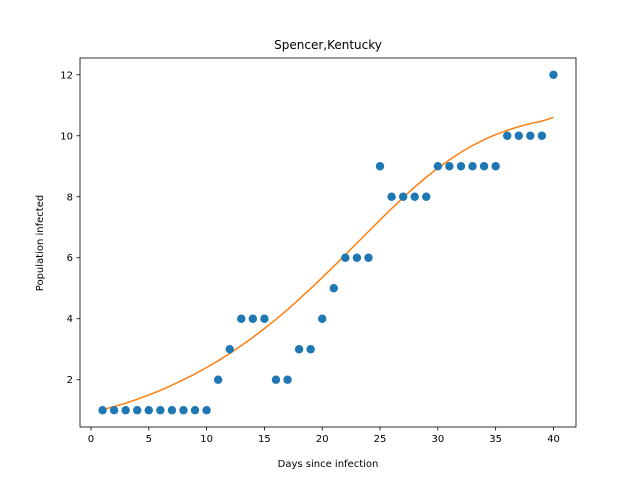 The height and width of the screenshot is (480, 640). I want to click on chart-title: Spencer,Kentucky, so click(328, 45).